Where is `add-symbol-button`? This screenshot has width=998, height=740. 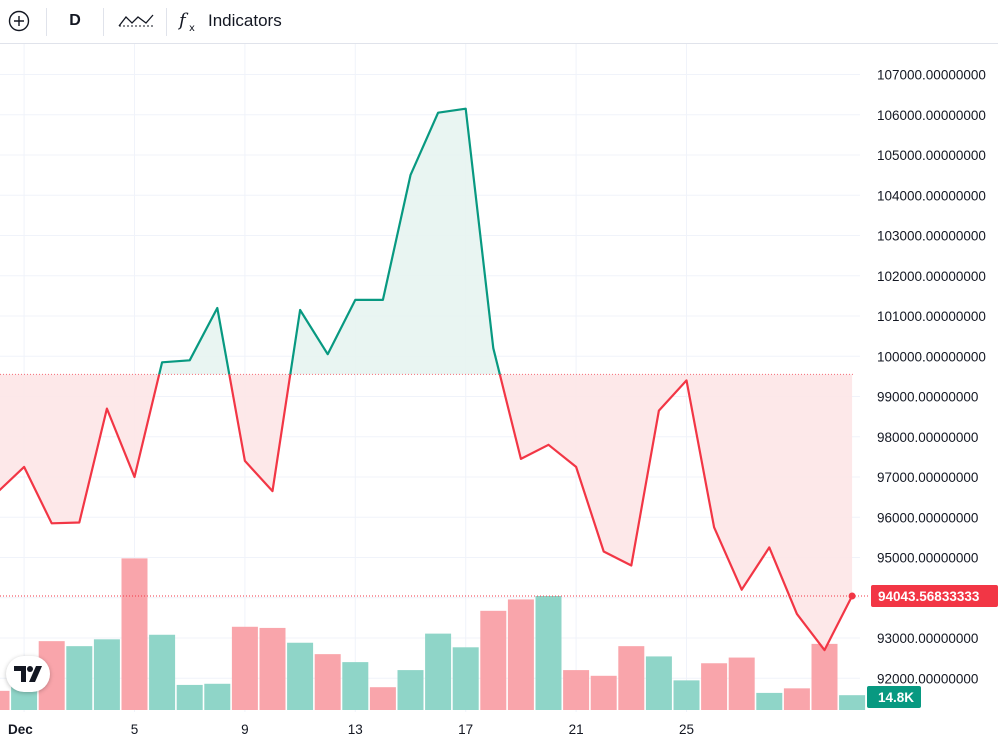 add-symbol-button is located at coordinates (19, 21).